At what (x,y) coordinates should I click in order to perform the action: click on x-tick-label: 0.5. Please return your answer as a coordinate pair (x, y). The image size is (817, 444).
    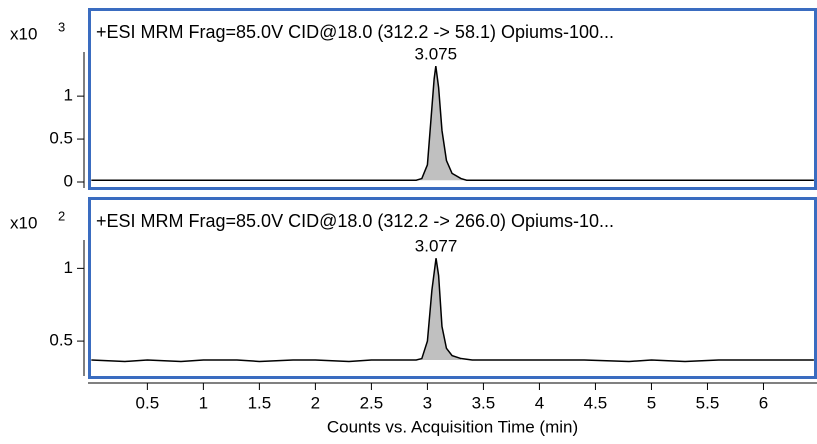
    Looking at the image, I should click on (148, 402).